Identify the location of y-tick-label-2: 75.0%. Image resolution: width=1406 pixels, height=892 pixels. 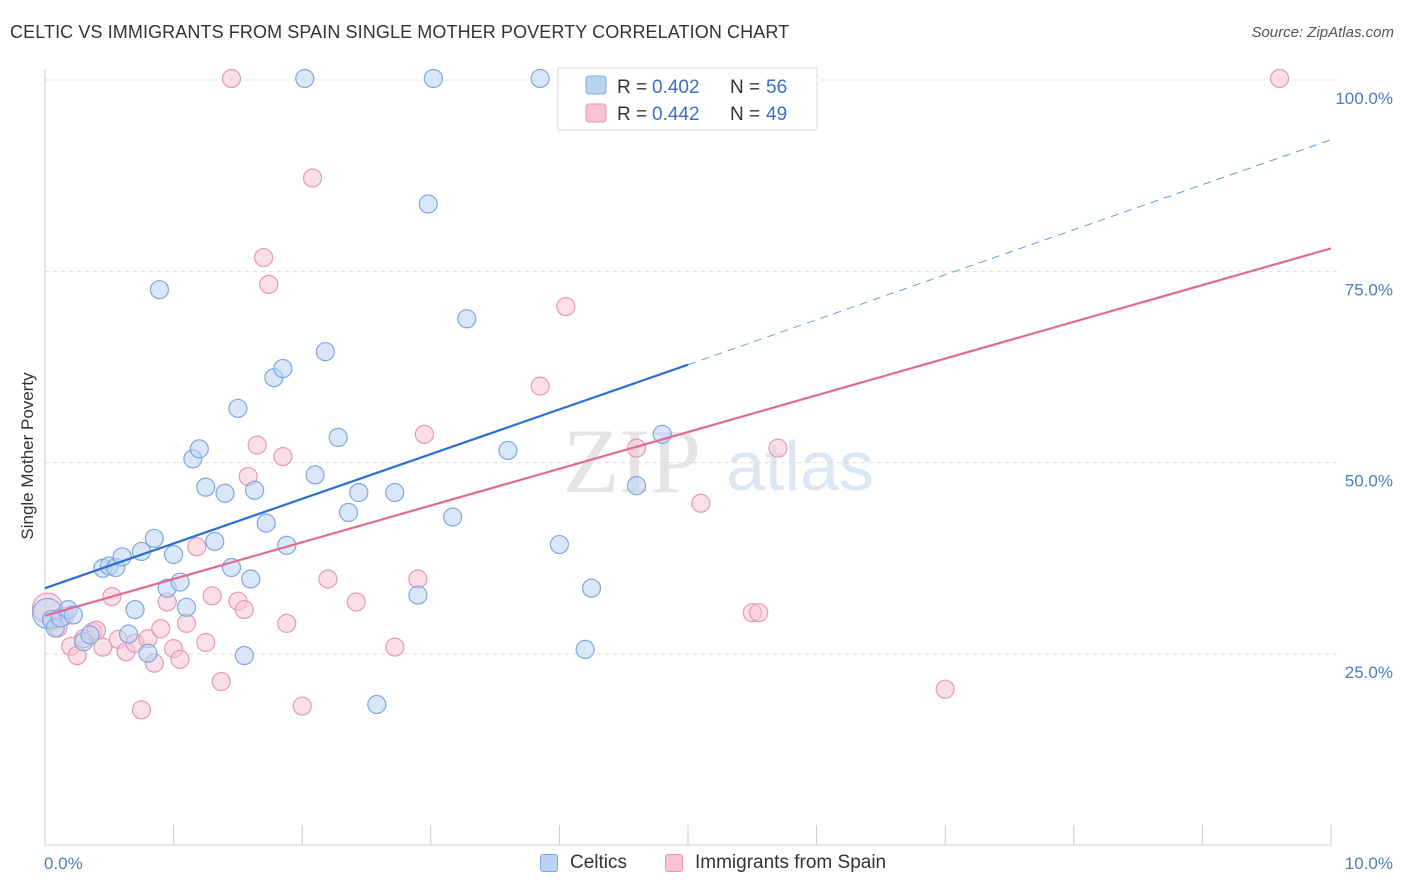
(1369, 289).